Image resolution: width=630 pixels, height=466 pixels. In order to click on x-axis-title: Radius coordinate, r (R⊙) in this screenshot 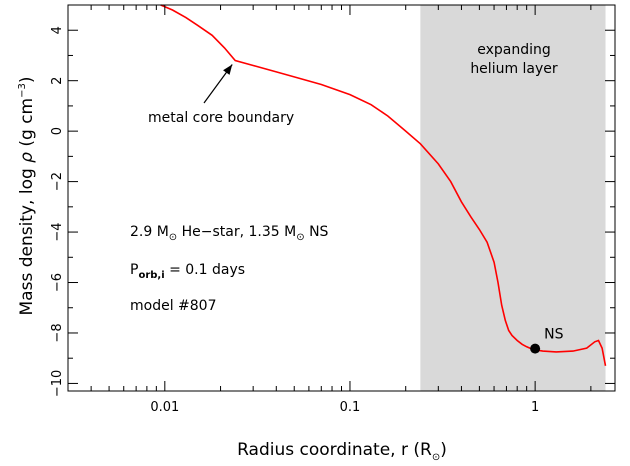, I will do `click(342, 451)`.